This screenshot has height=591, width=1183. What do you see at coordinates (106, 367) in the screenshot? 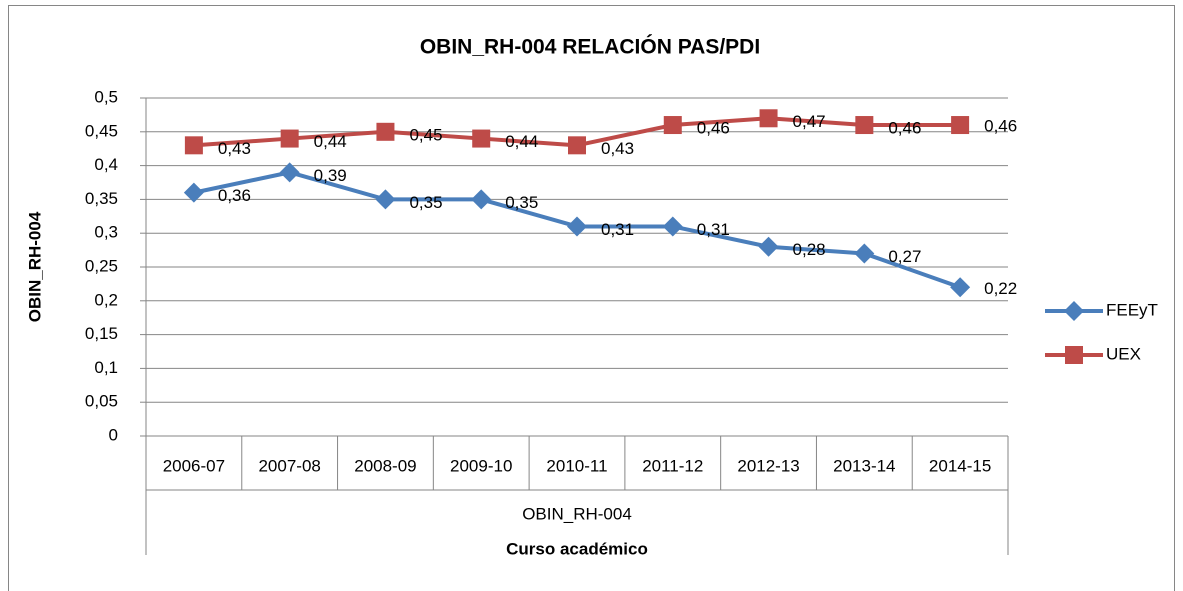
I see `y-tick-label: 0,1` at bounding box center [106, 367].